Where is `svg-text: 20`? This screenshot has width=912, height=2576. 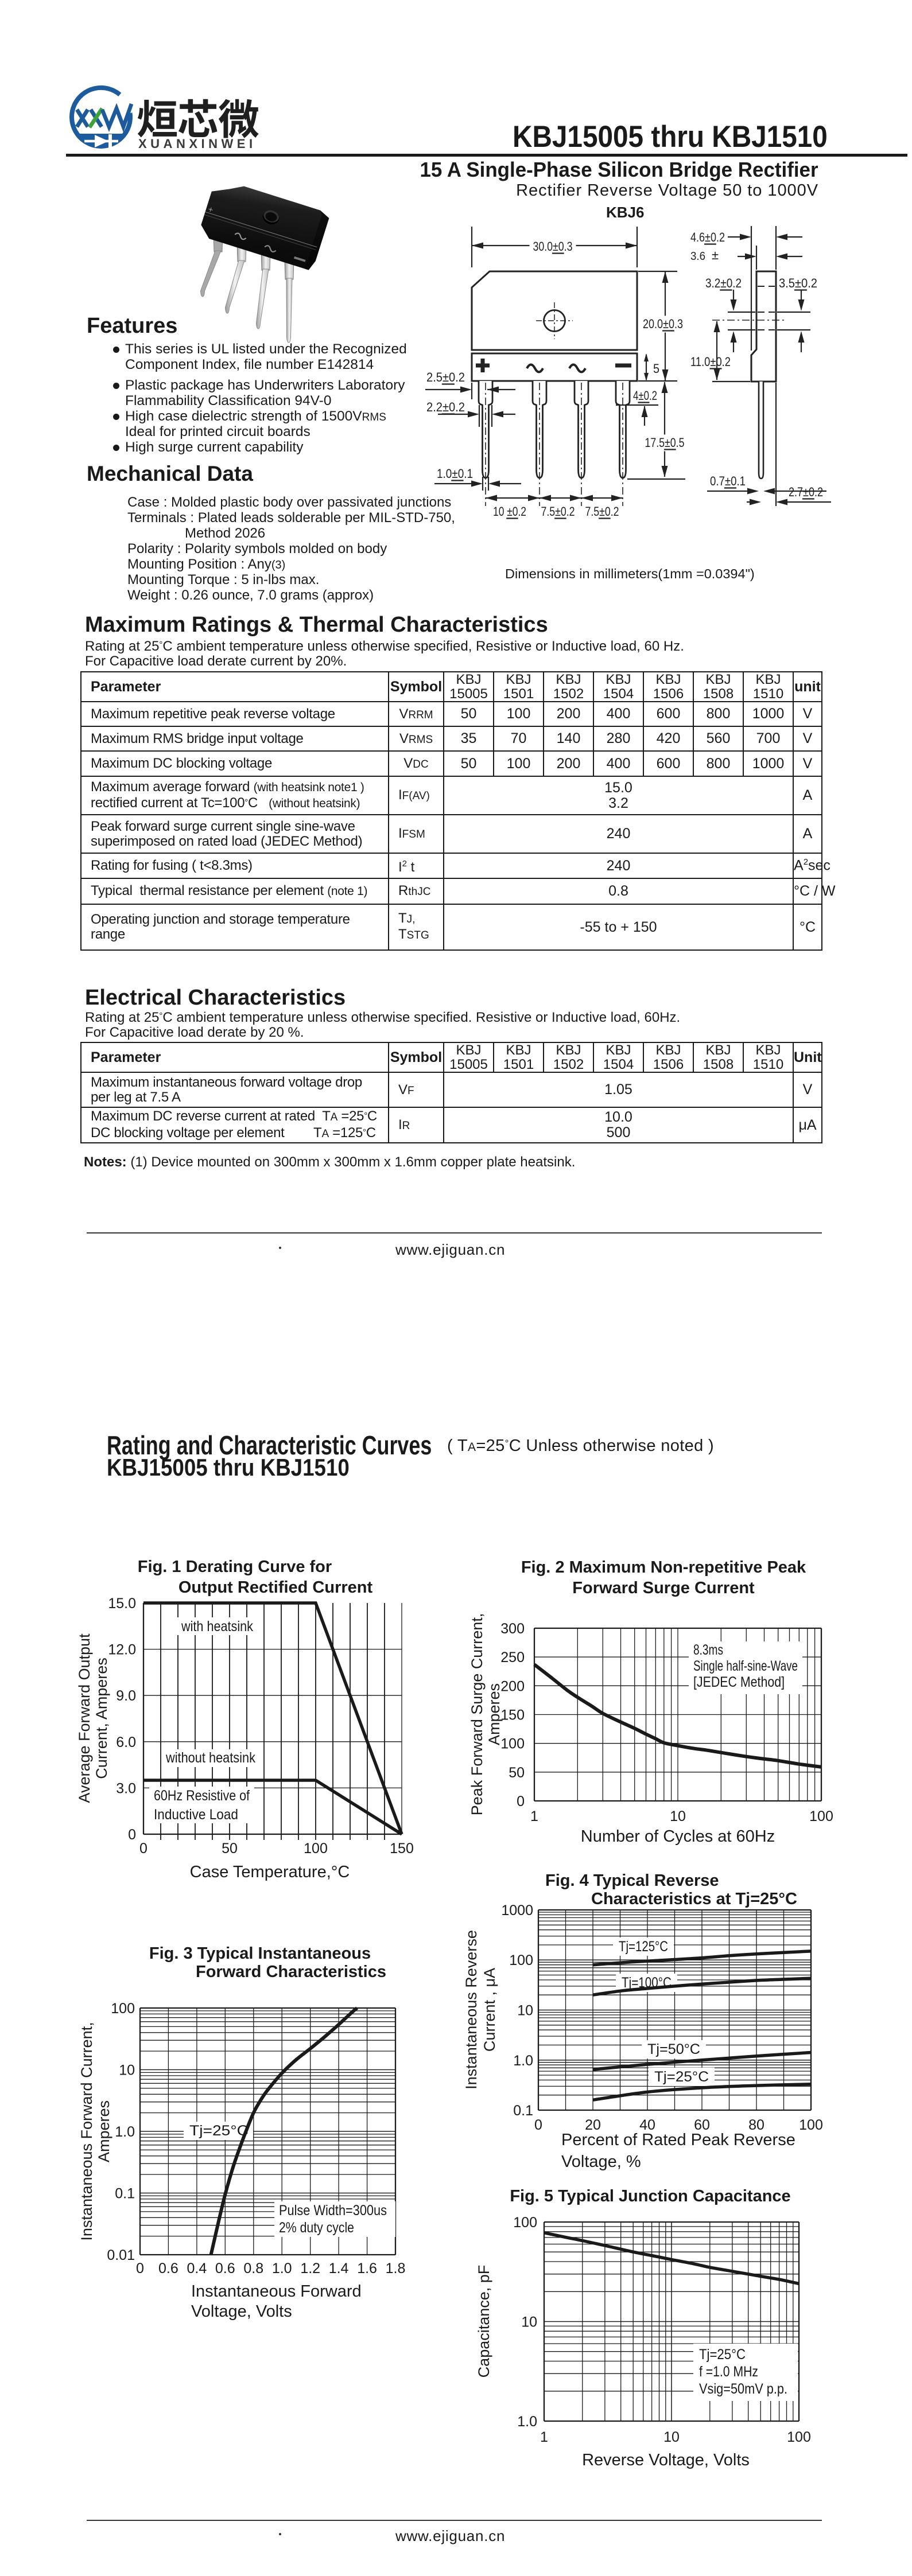
svg-text: 20 is located at coordinates (593, 2125).